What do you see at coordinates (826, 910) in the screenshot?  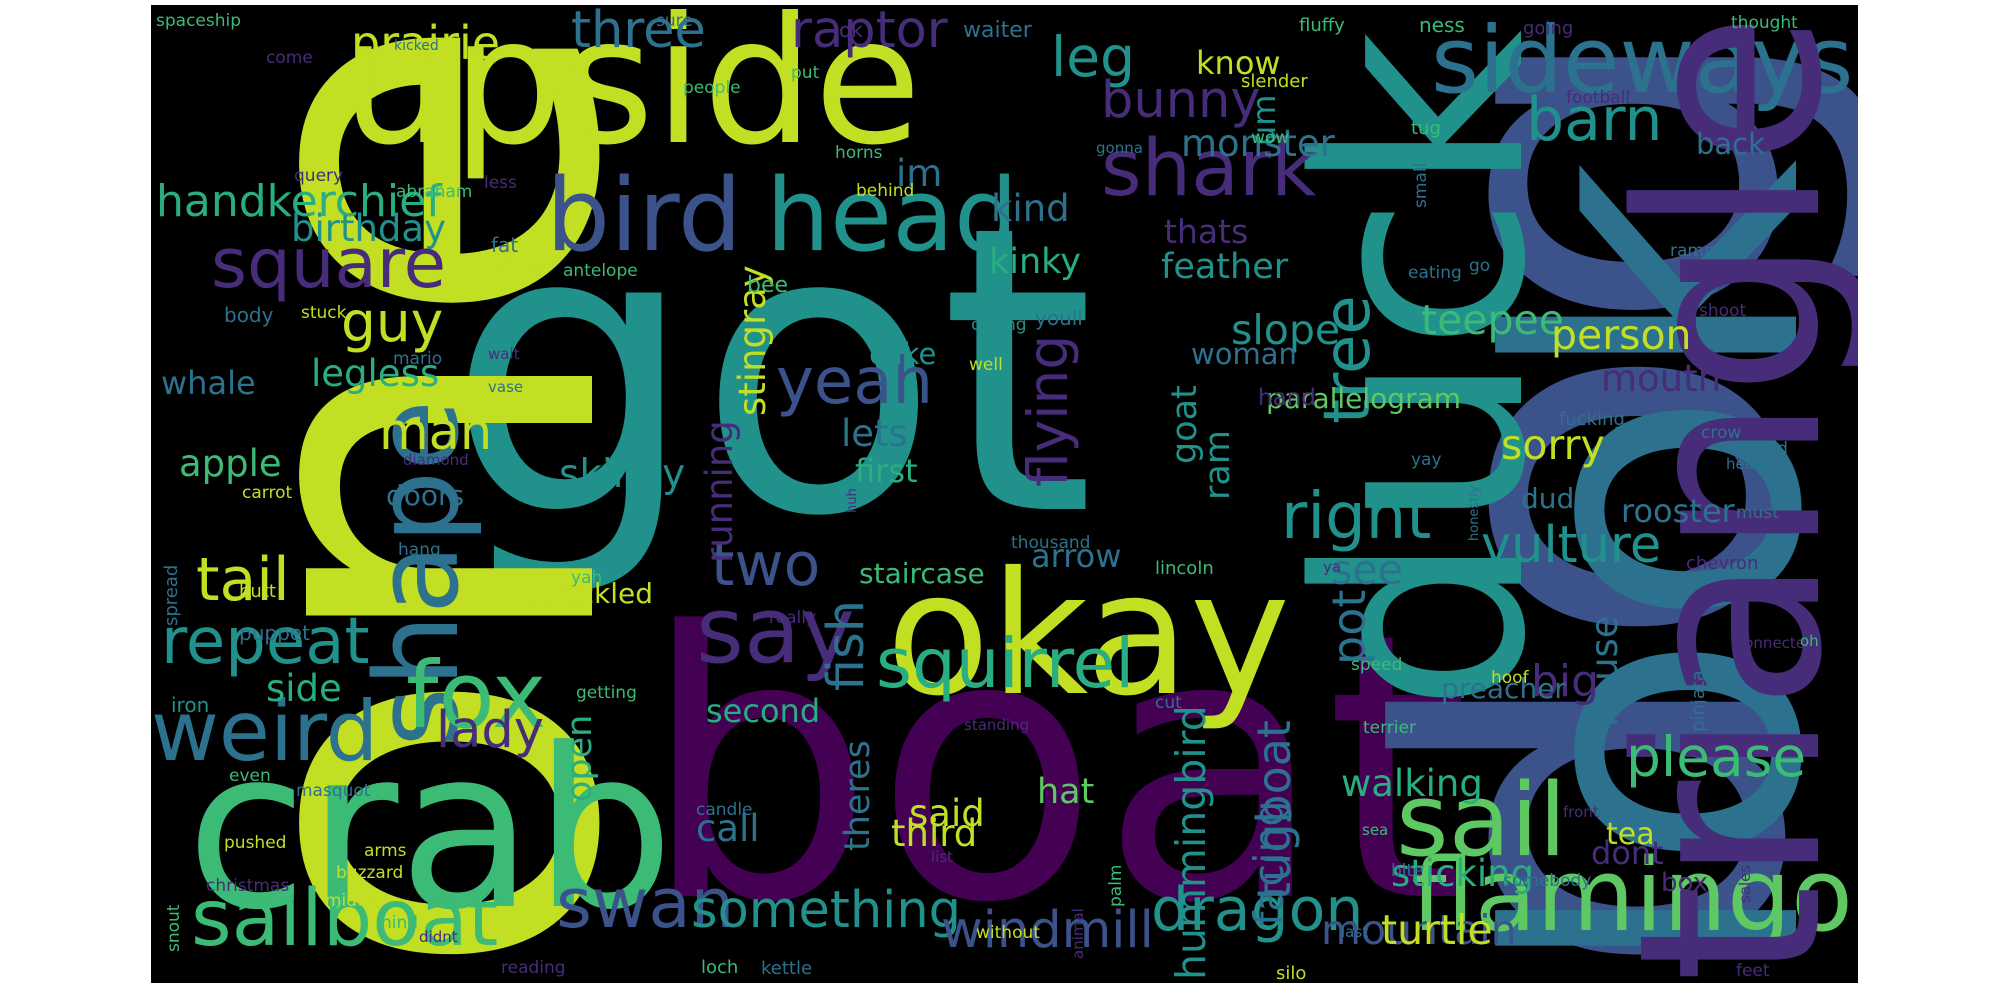 I see `cloud-word-something: something` at bounding box center [826, 910].